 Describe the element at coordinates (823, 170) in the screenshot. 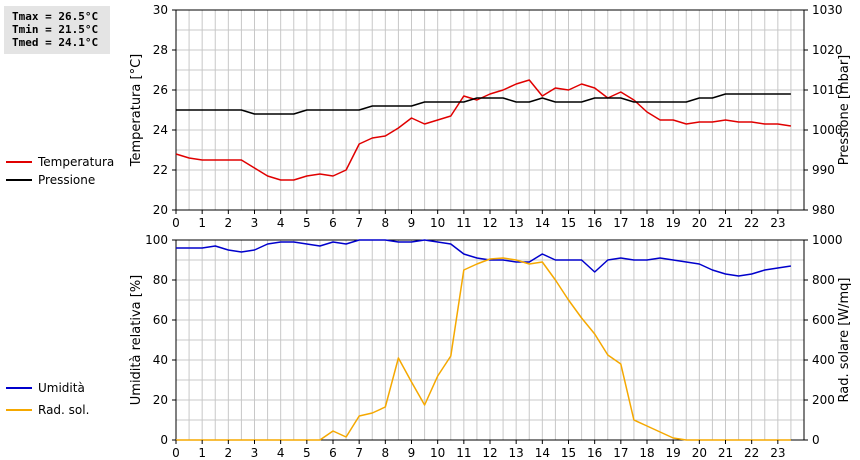

I see `y2-tick-label: 990` at that location.